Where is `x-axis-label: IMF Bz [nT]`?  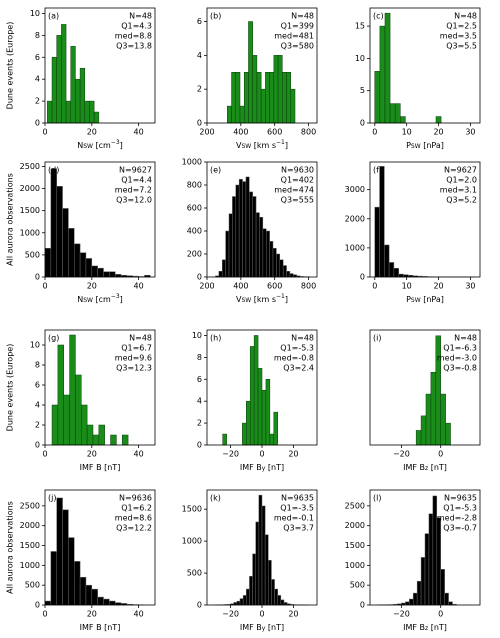 x-axis-label: IMF Bz [nT] is located at coordinates (425, 468).